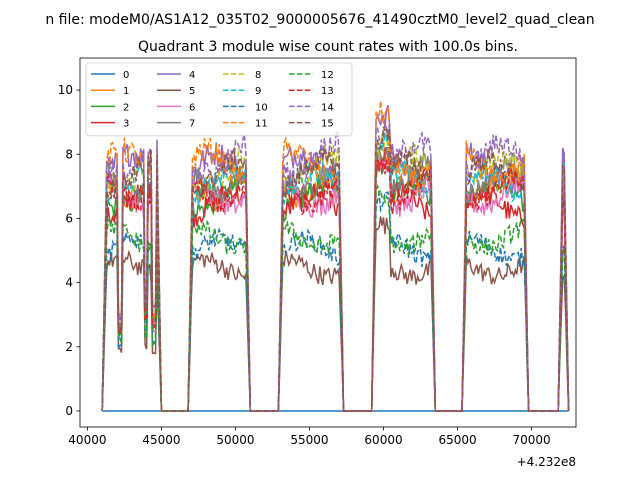 Image resolution: width=640 pixels, height=480 pixels. Describe the element at coordinates (69, 347) in the screenshot. I see `y-tick-label: 2` at that location.